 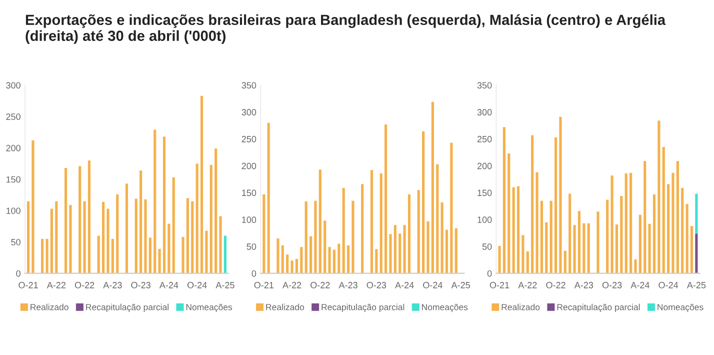 What do you see at coordinates (487, 246) in the screenshot?
I see `y-tick-label: 50` at bounding box center [487, 246].